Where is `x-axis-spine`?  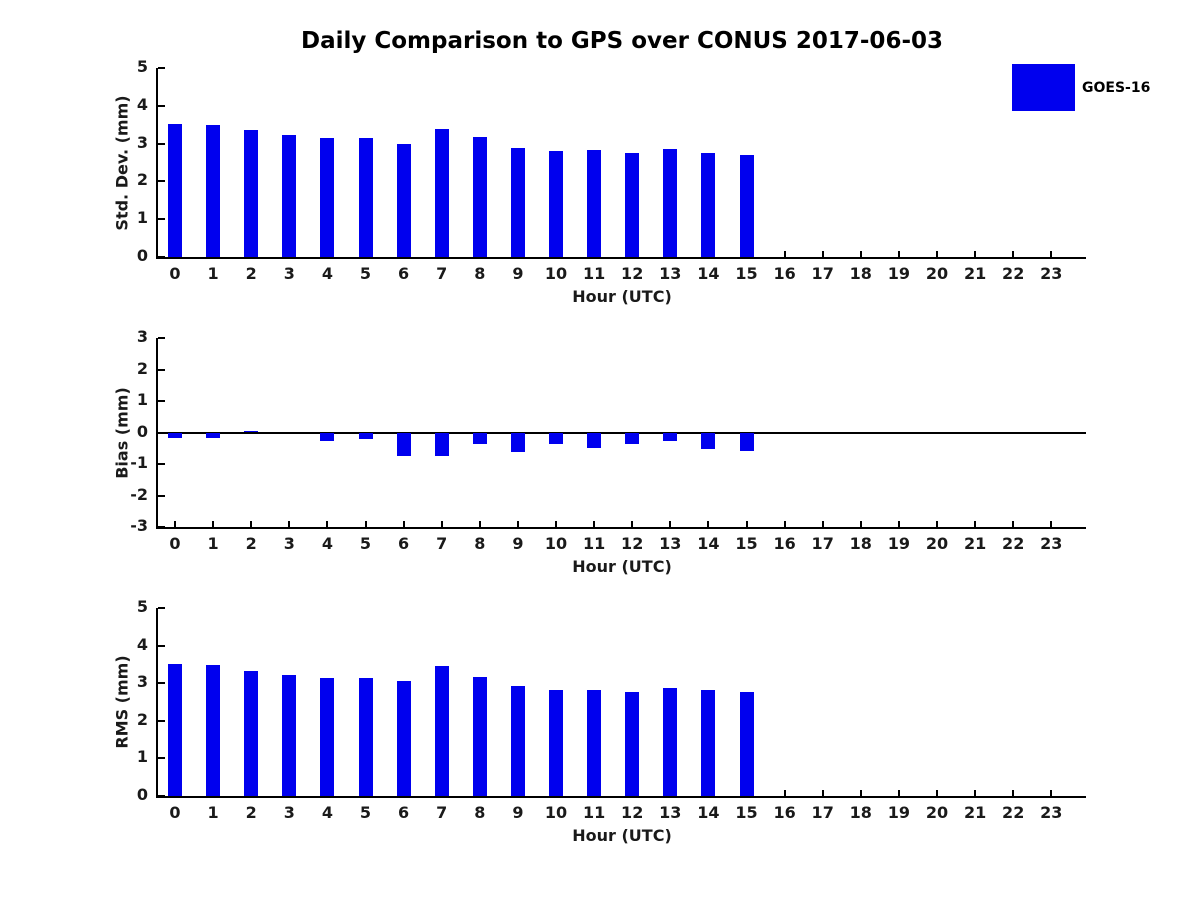 x-axis-spine is located at coordinates (621, 797).